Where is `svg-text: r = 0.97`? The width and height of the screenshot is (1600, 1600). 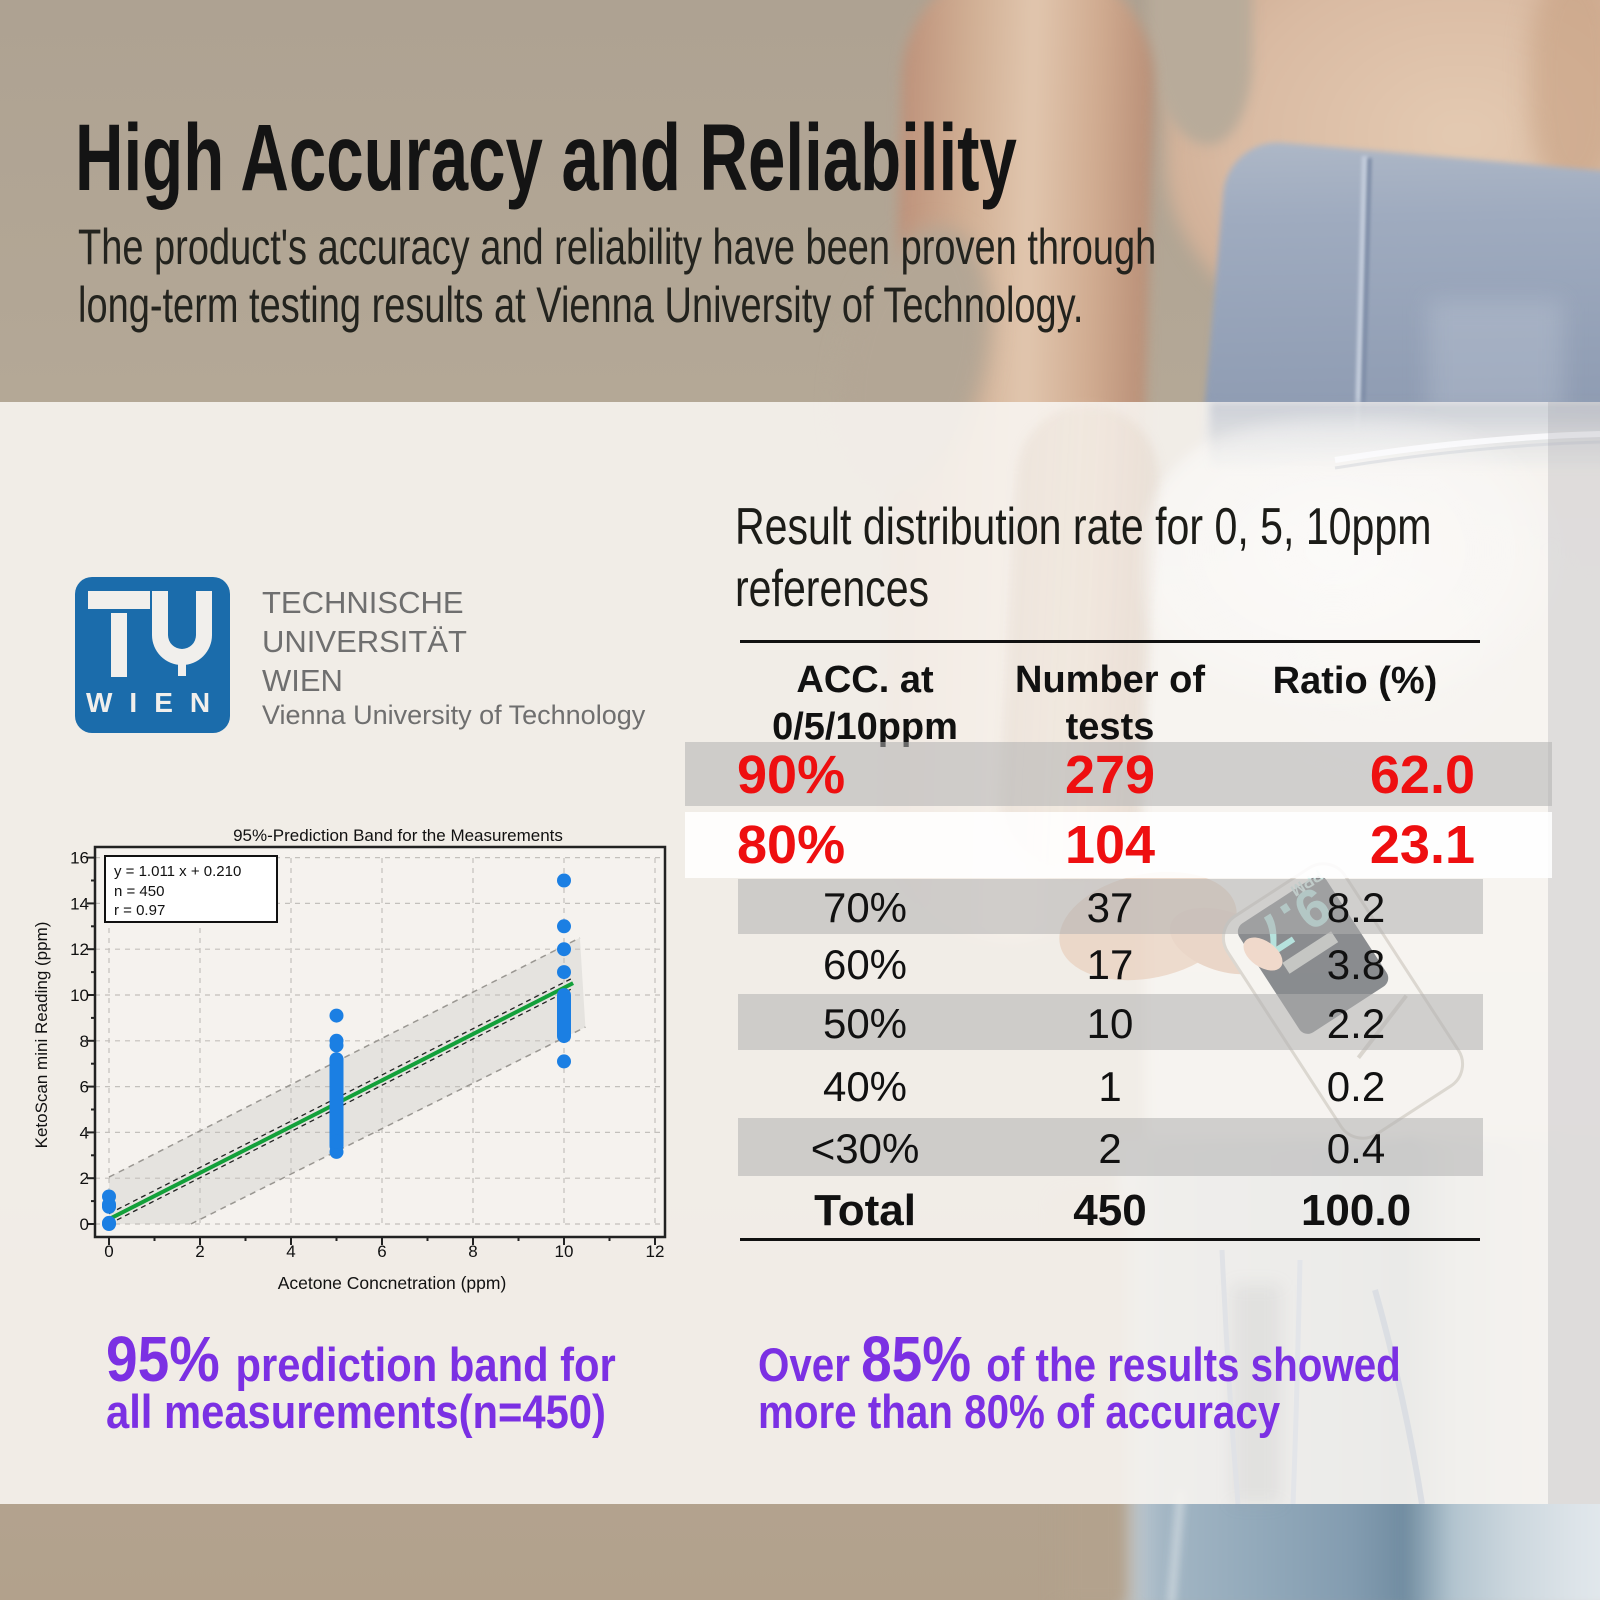 svg-text: r = 0.97 is located at coordinates (139, 910).